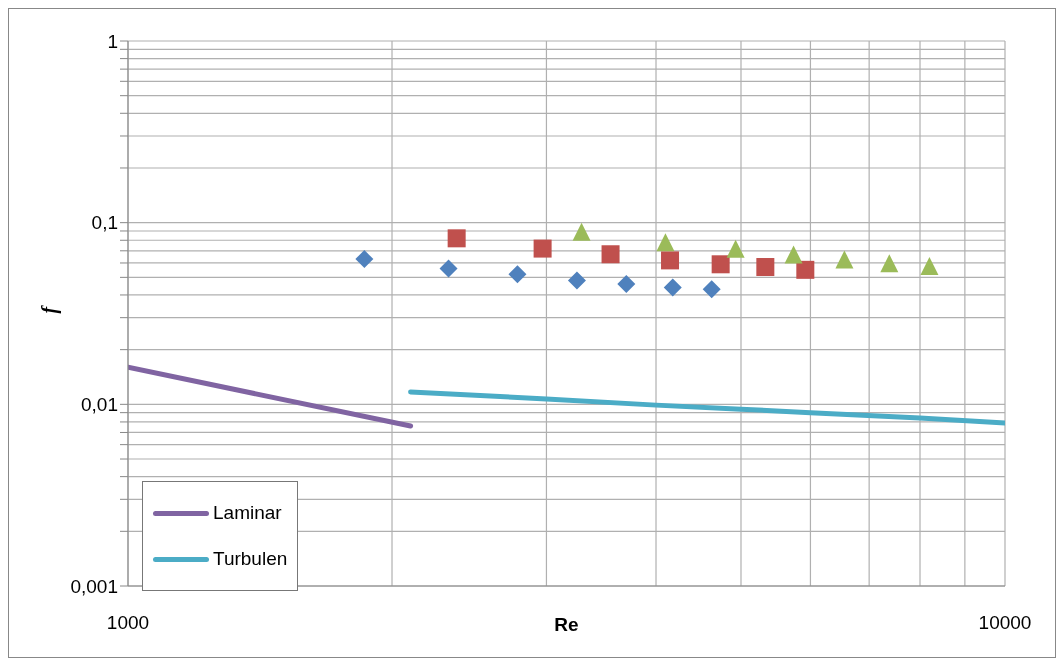 The image size is (1064, 666). I want to click on y-tick-label: 0,1, so click(104, 223).